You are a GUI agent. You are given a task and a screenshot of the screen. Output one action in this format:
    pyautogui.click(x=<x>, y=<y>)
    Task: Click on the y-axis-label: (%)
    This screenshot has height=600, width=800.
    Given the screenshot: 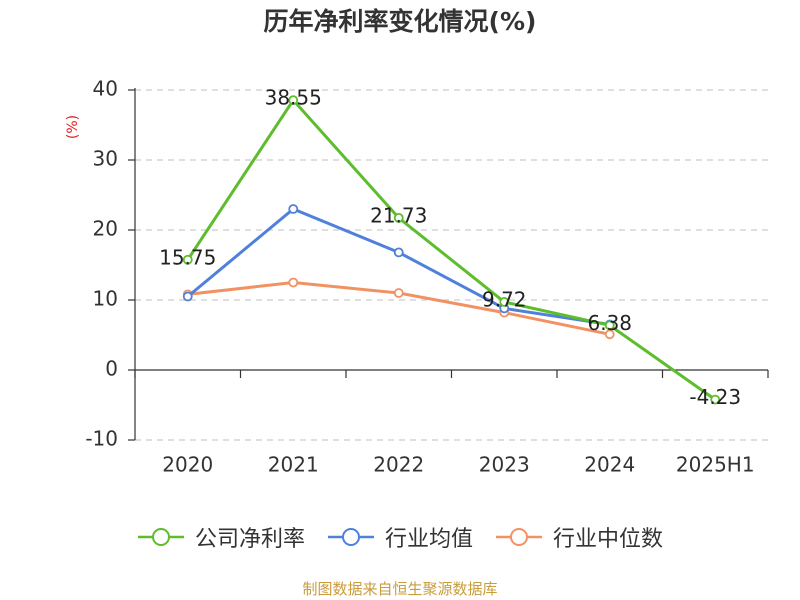 What is the action you would take?
    pyautogui.click(x=73, y=127)
    